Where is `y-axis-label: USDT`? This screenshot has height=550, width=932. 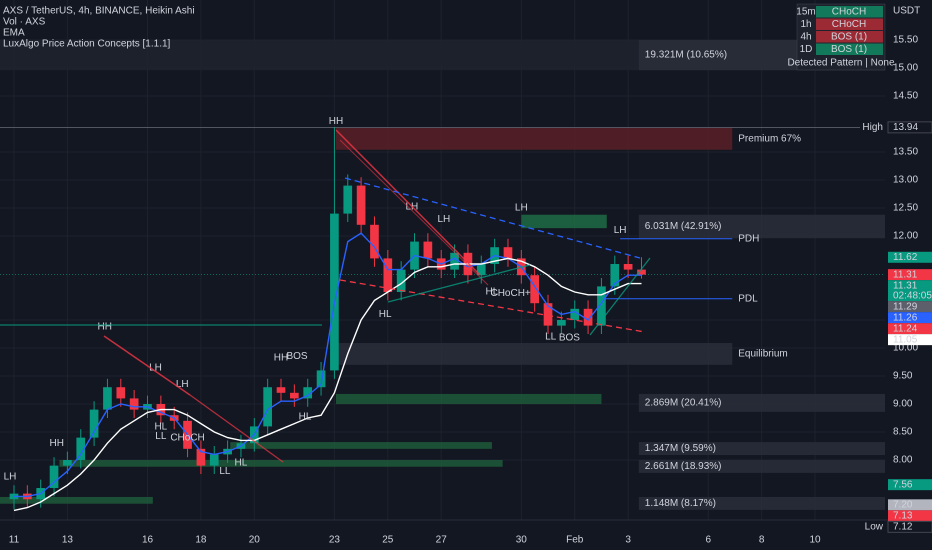 y-axis-label: USDT is located at coordinates (906, 11).